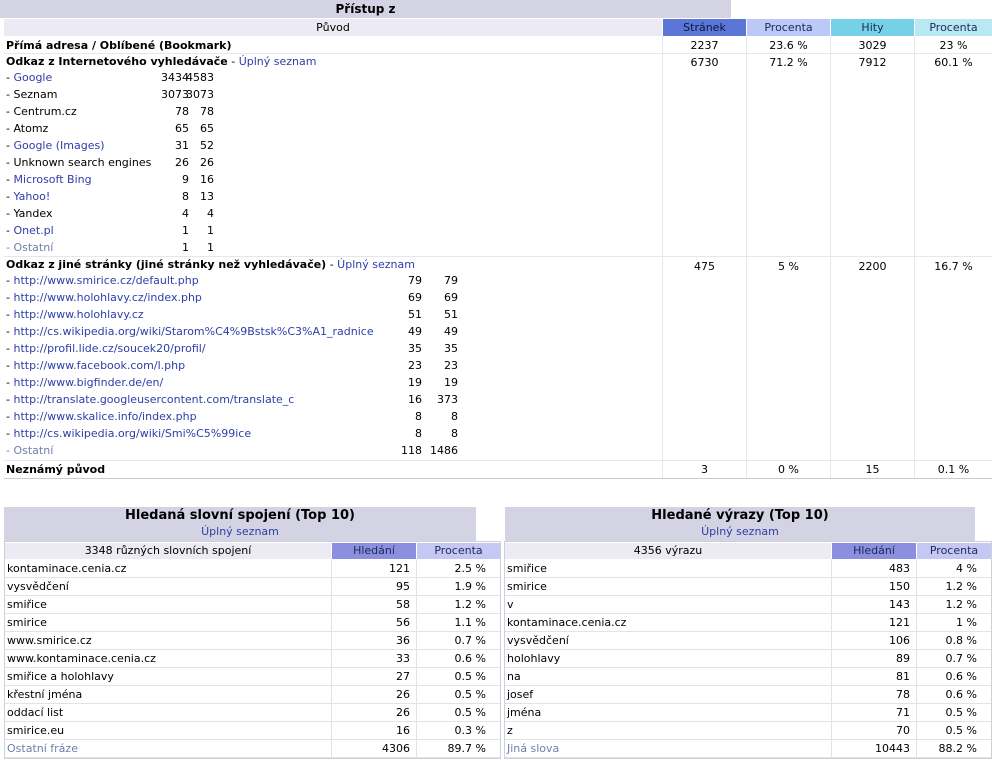  I want to click on sub-item-hits: 3073, so click(200, 94).